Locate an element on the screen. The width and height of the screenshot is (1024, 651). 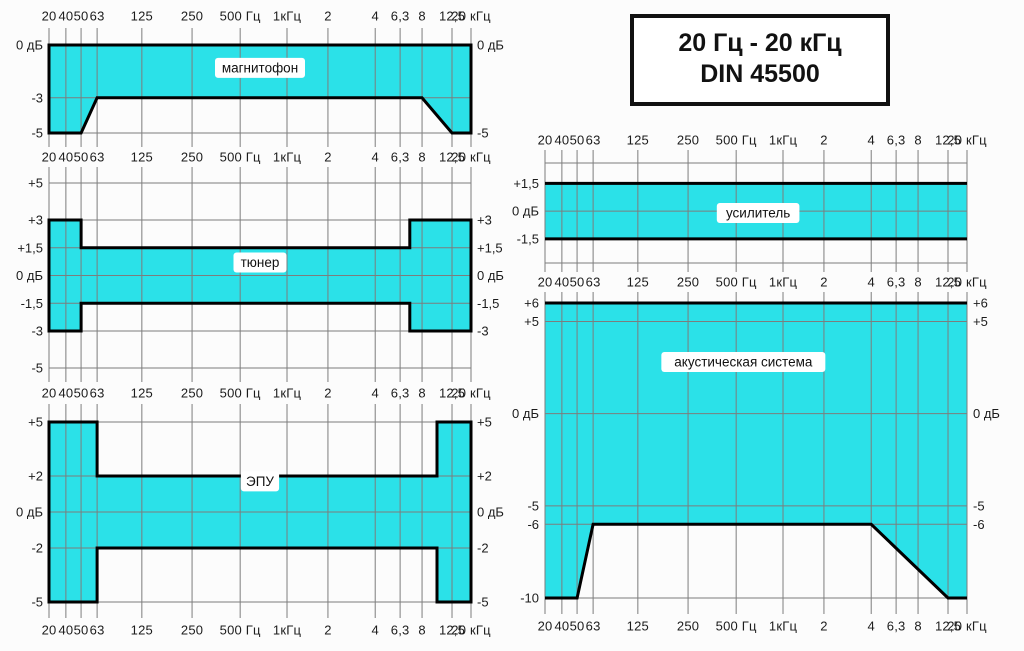
freq-axis-row-bottom-right: 20 40 50 63 125 250 500 Гц 1кГц 2 4 6,3 8 12,5 20 кГц is located at coordinates (763, 626).